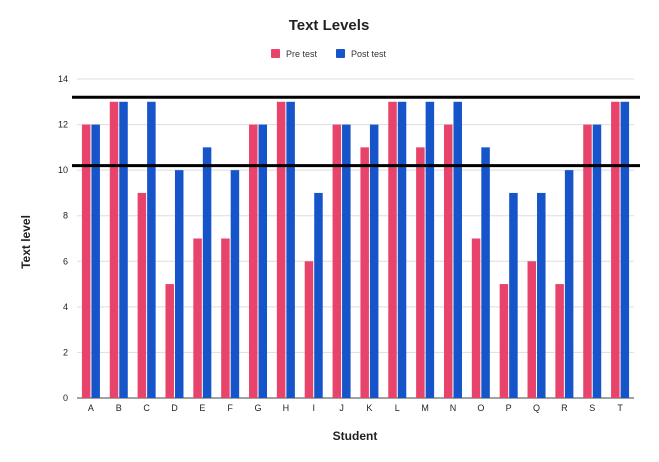  I want to click on x-tick-label: S, so click(592, 408).